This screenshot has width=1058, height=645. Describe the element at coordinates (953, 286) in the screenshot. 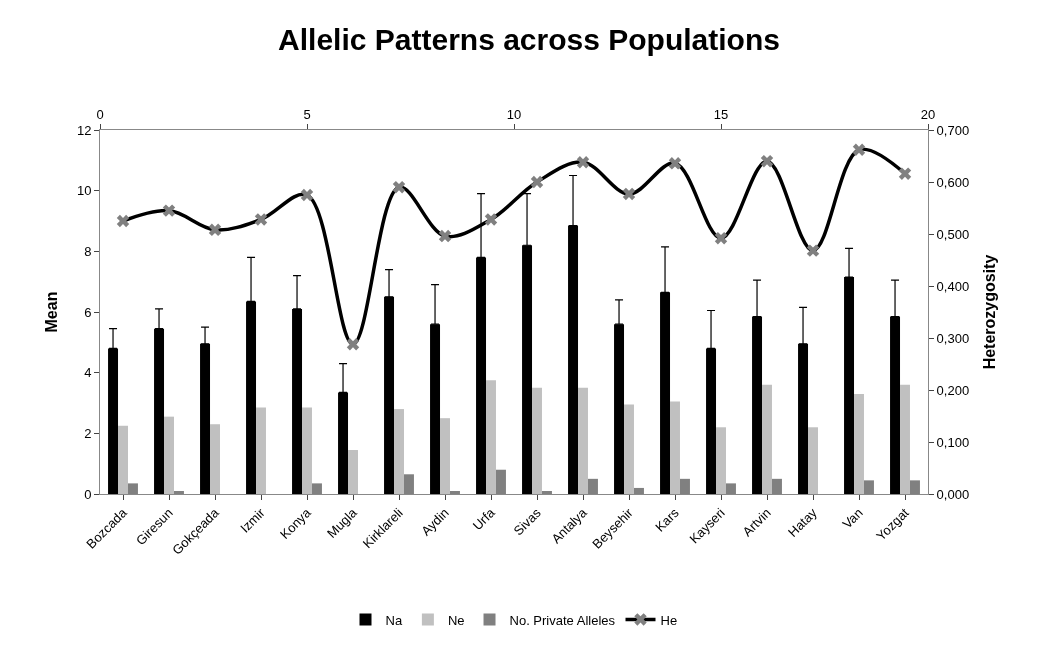

I see `y2-tick-label: 0,400` at that location.